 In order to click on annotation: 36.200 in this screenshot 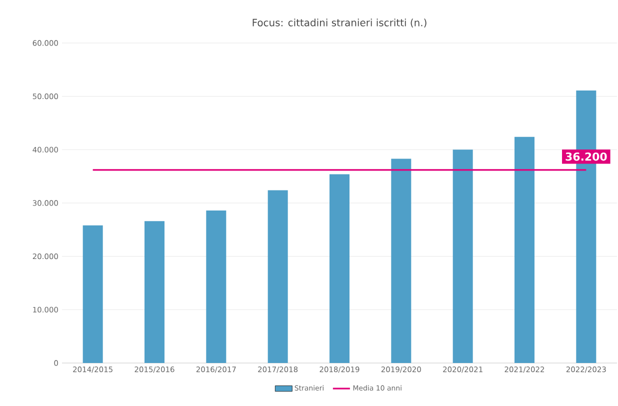, I will do `click(586, 156)`.